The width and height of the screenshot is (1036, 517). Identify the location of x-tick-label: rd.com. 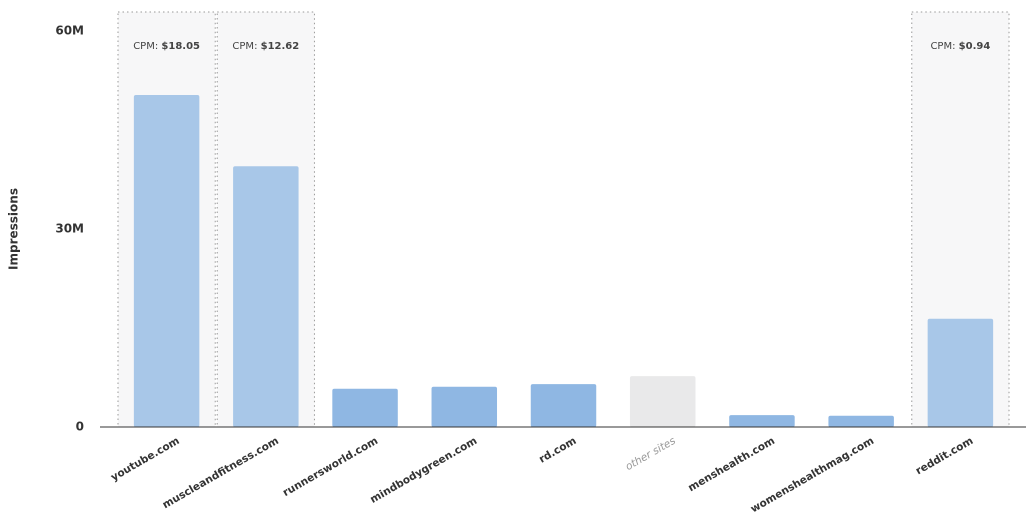
(558, 450).